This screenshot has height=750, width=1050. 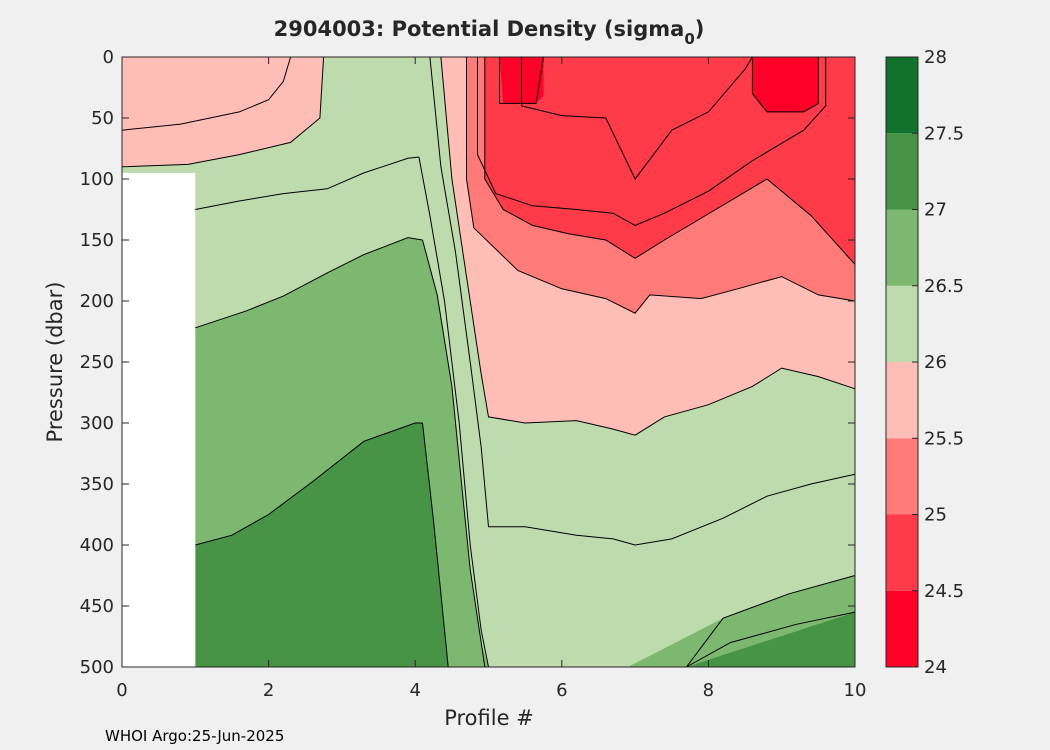 I want to click on chart-title-main: 2904003: Potential Density (sigma, so click(x=479, y=29).